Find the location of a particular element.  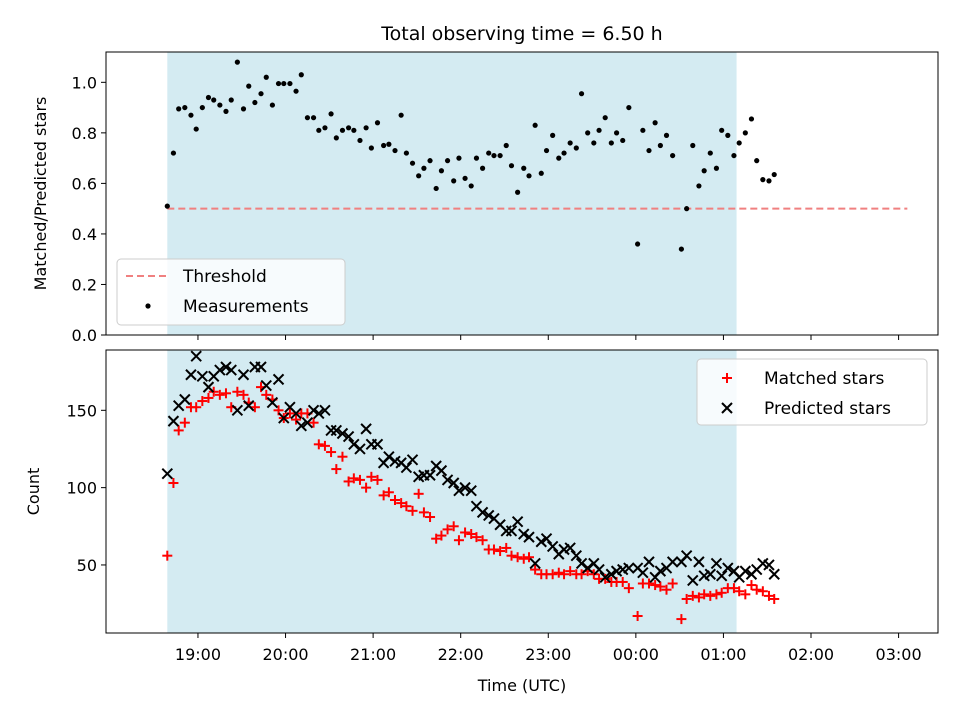

top-x-axis-ticks is located at coordinates (548, 337).